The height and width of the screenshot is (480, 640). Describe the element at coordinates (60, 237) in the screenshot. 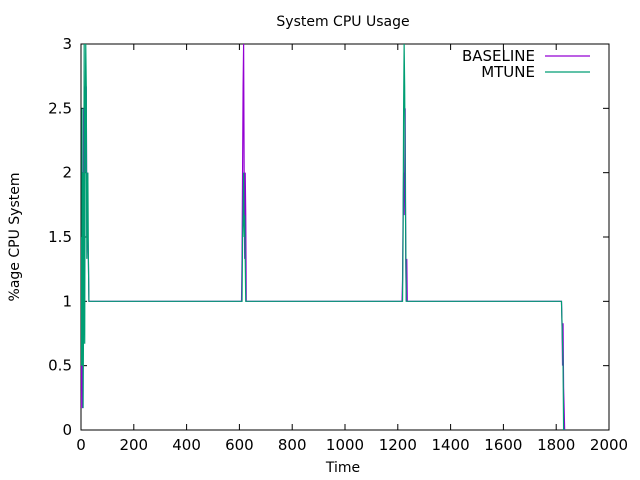

I see `y-tick-label: 1.5` at that location.